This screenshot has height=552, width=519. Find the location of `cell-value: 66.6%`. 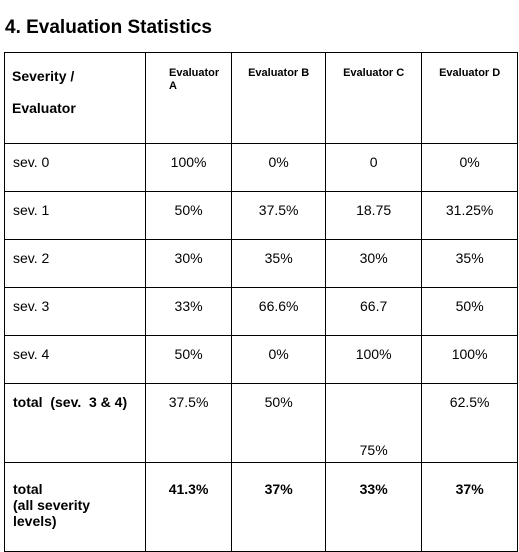

cell-value: 66.6% is located at coordinates (279, 311).